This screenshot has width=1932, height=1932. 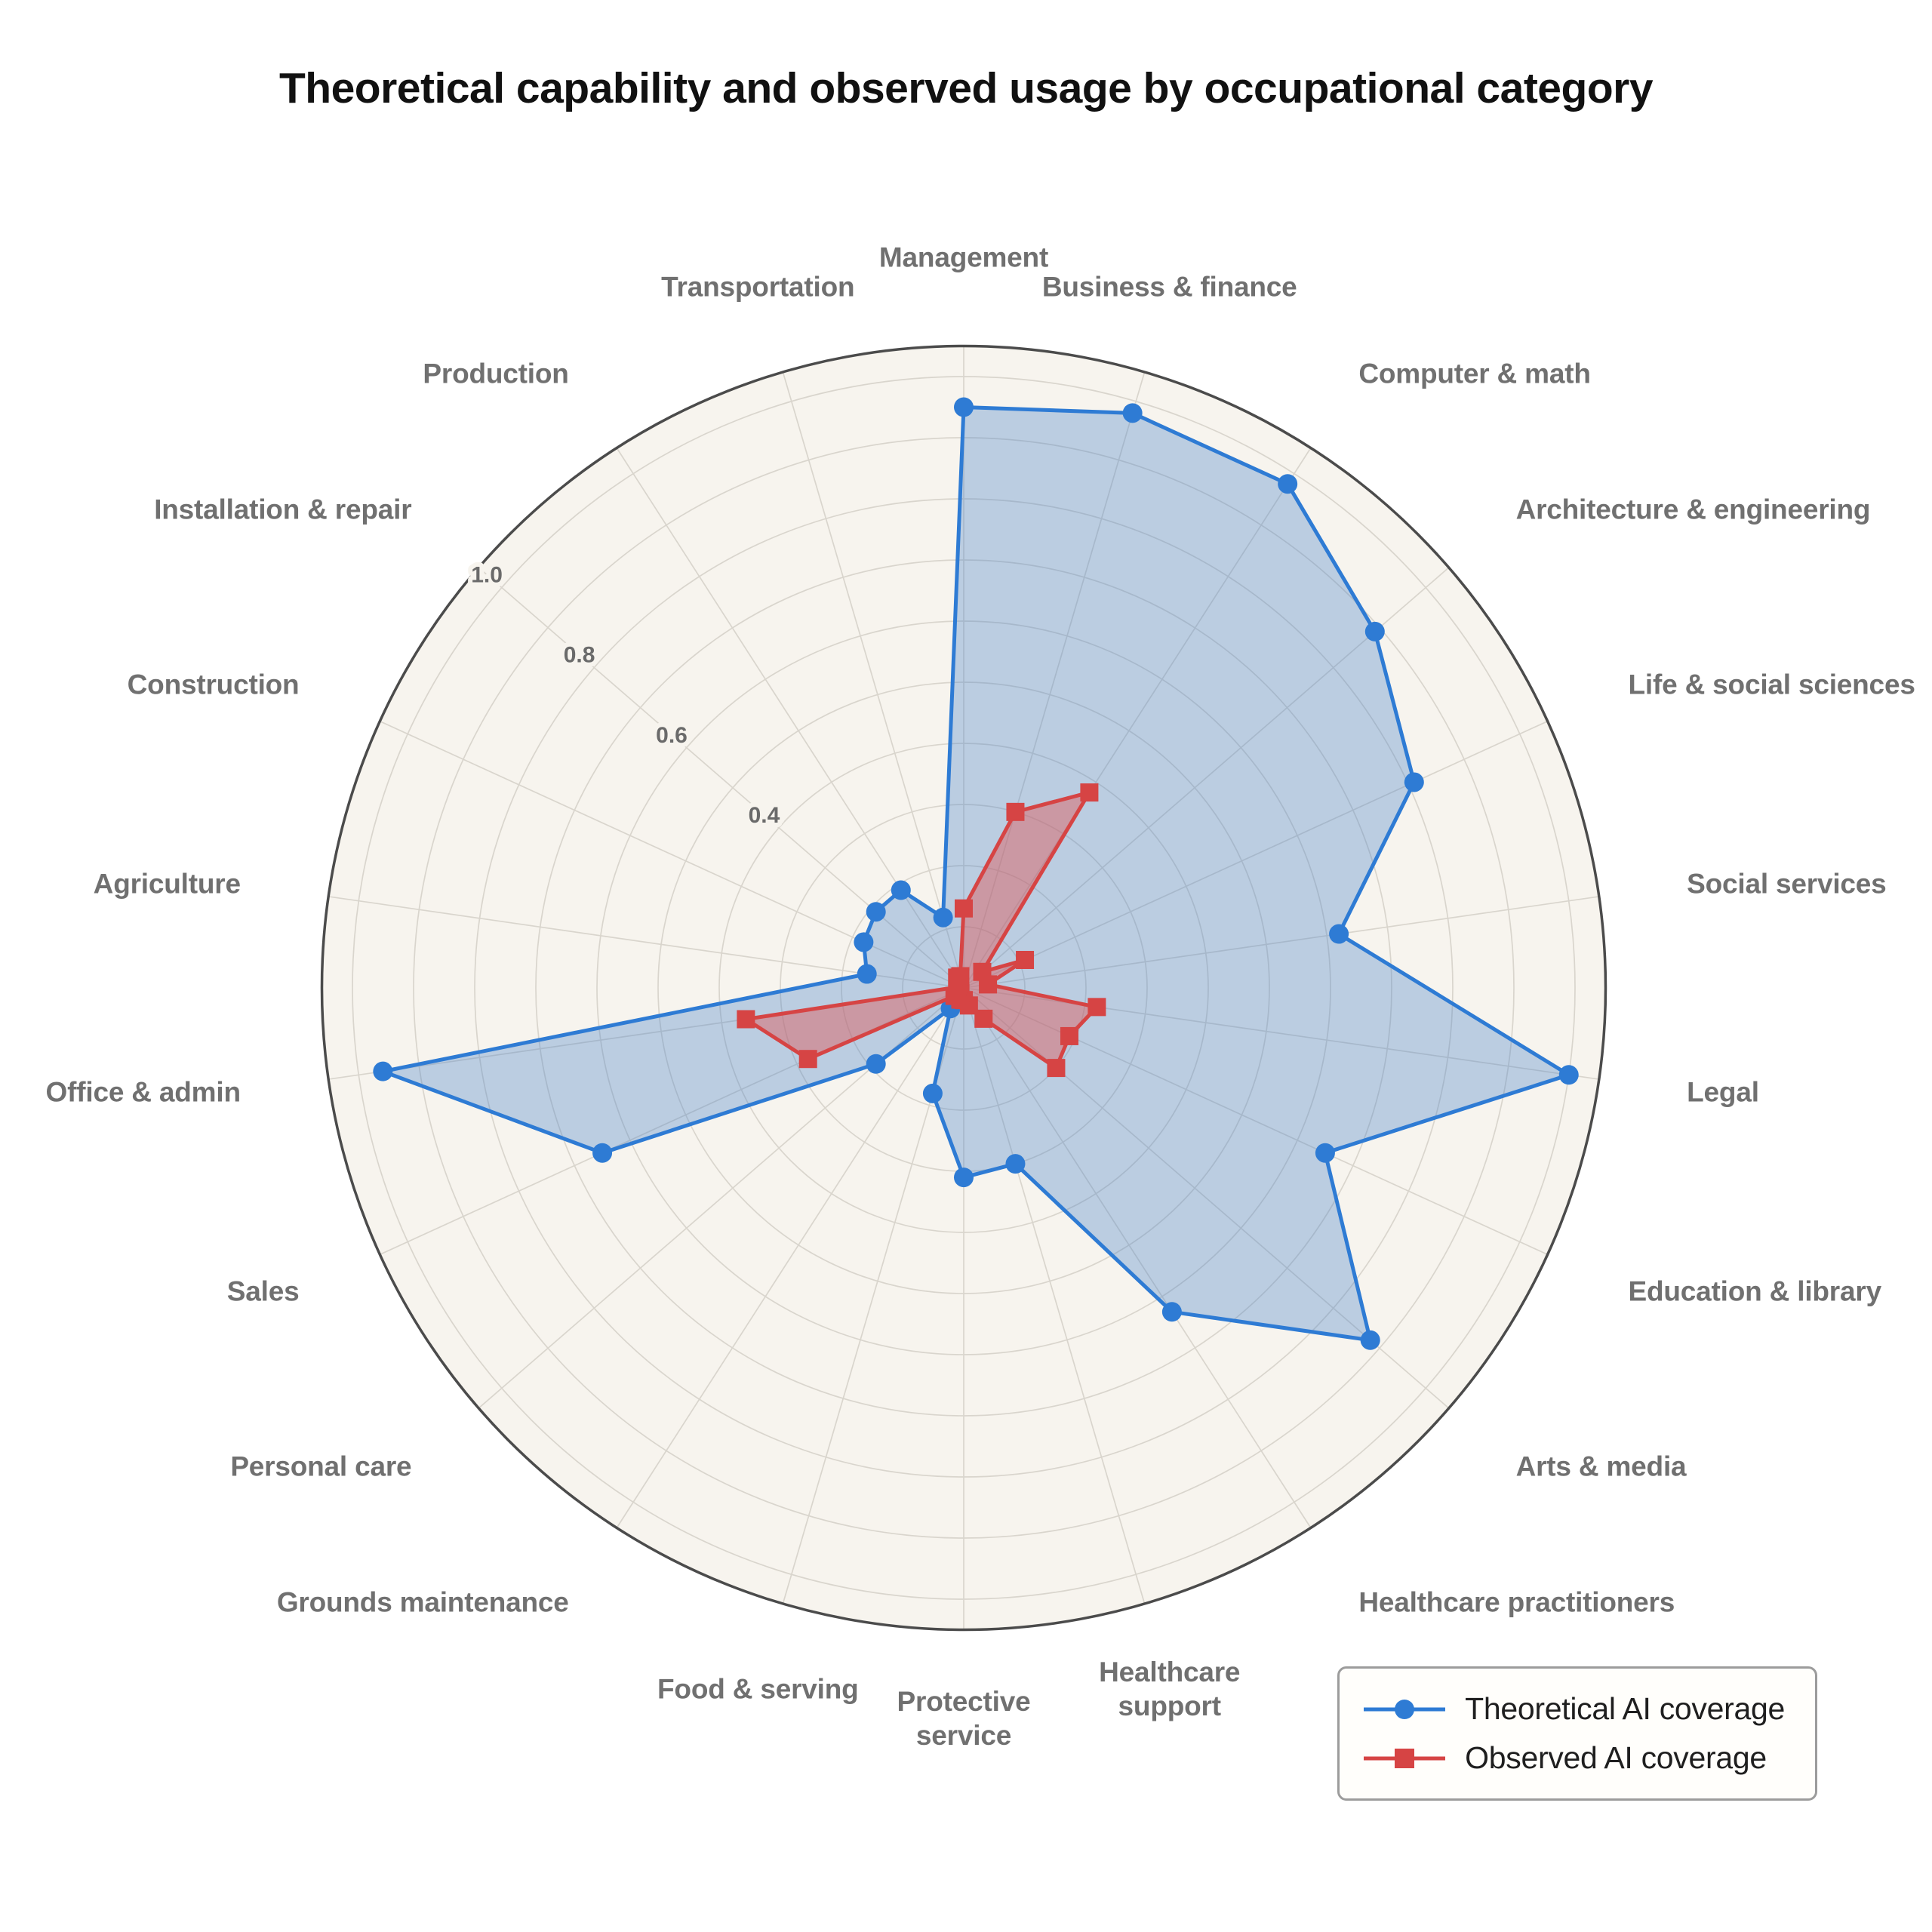 I want to click on category-label-architecture-engineering: Architecture & engineering, so click(x=1693, y=509).